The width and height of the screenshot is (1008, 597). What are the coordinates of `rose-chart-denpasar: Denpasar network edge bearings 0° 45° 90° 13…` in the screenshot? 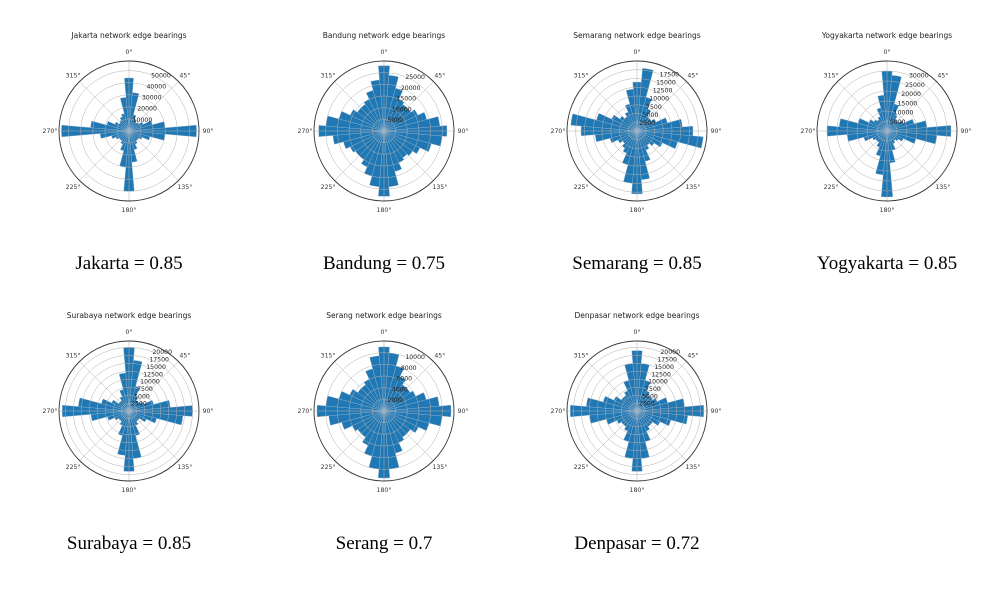 It's located at (637, 452).